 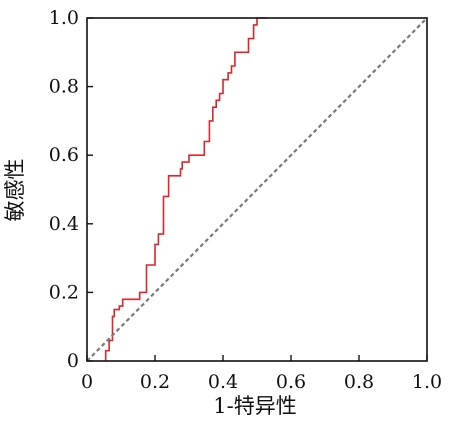 What do you see at coordinates (254, 406) in the screenshot?
I see `x-axis-title: 1-特异性` at bounding box center [254, 406].